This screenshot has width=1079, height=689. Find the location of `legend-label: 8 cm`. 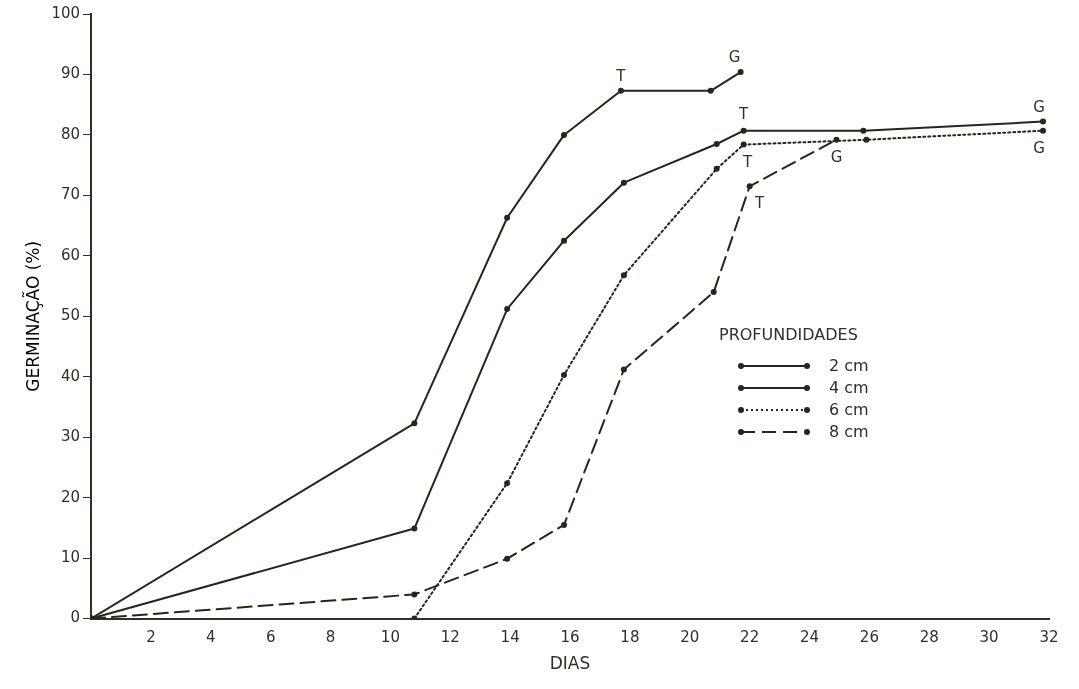

legend-label: 8 cm is located at coordinates (849, 432).